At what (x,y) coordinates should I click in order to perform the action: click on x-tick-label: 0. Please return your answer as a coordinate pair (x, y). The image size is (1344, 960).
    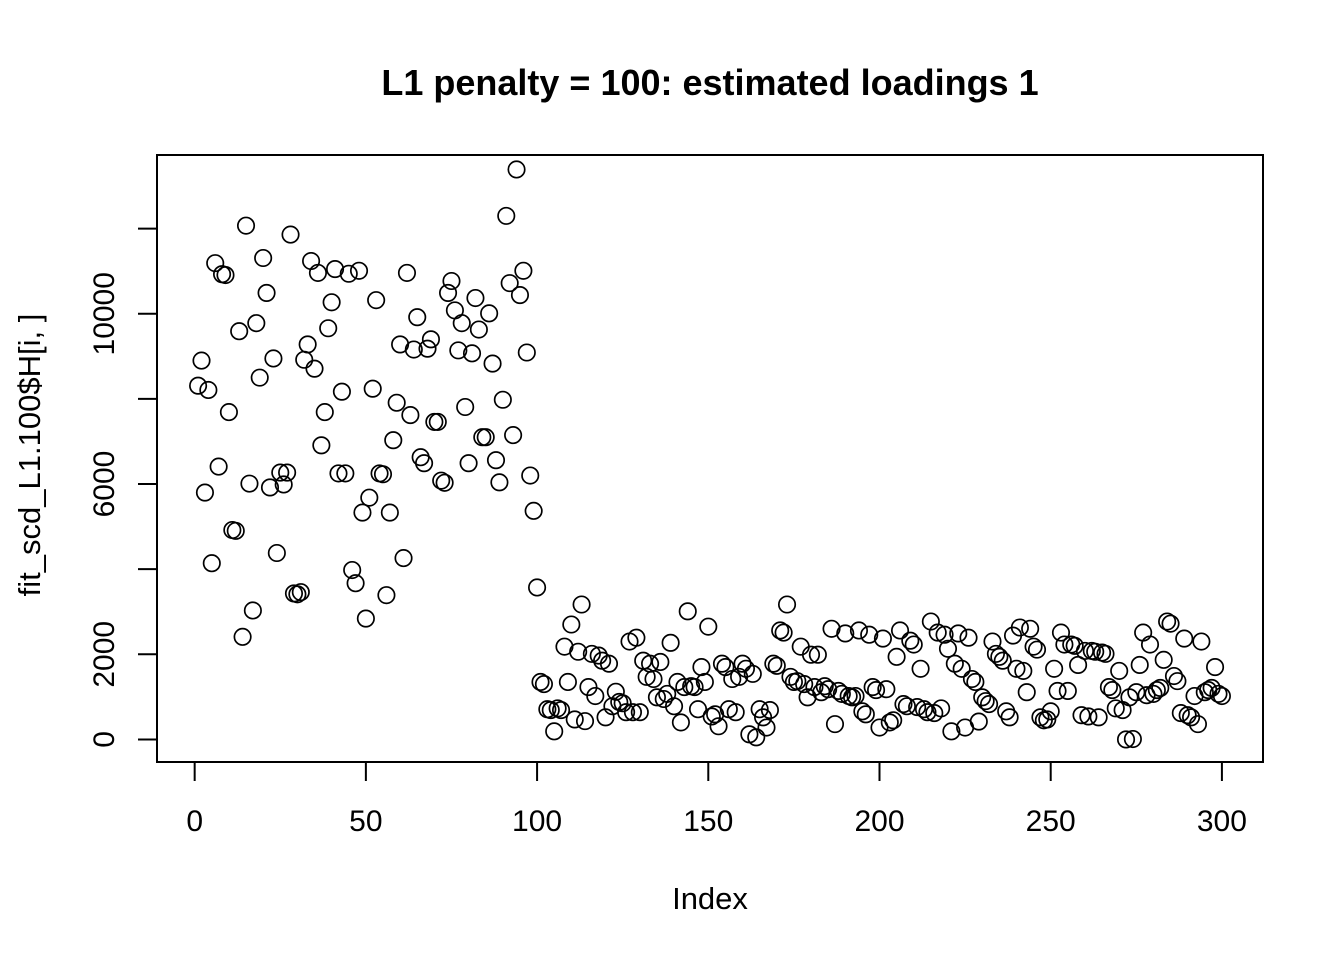
    Looking at the image, I should click on (194, 821).